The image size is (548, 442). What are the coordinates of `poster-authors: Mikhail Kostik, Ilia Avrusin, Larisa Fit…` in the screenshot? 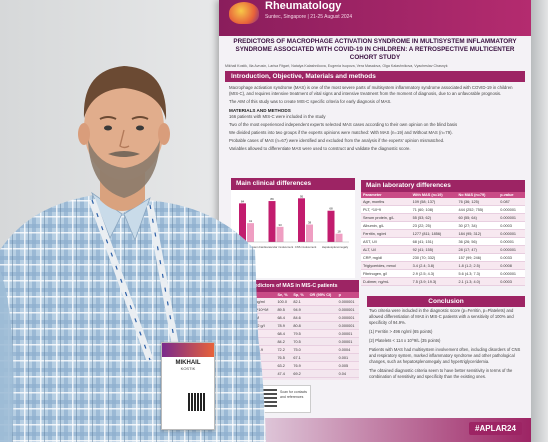 It's located at (336, 66).